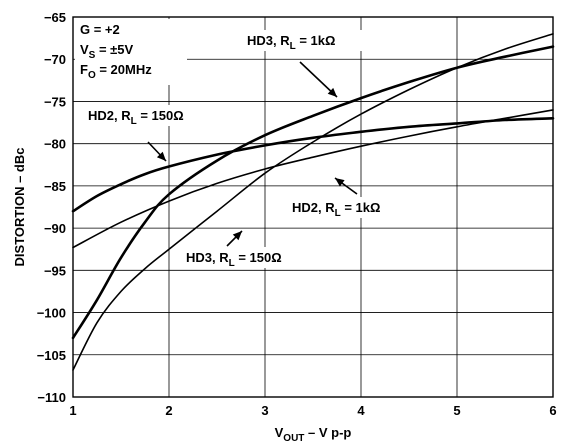 The image size is (565, 444). I want to click on y-tick-label: −110, so click(51, 397).